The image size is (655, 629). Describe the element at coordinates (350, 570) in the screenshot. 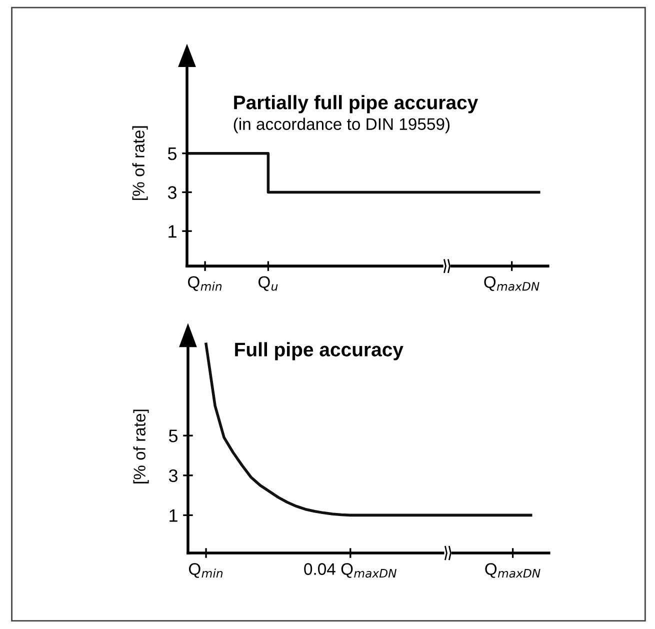

I see `x-tick-label: 0.04 Q$_{maxDN}$` at that location.